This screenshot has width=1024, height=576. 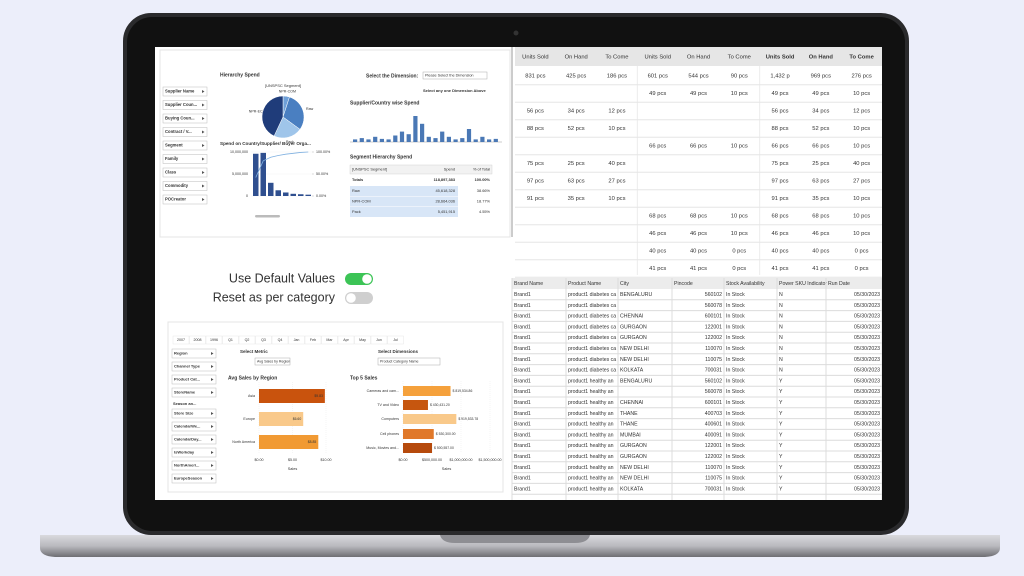 I want to click on y2-tick-label: 0.00%, so click(x=321, y=196).